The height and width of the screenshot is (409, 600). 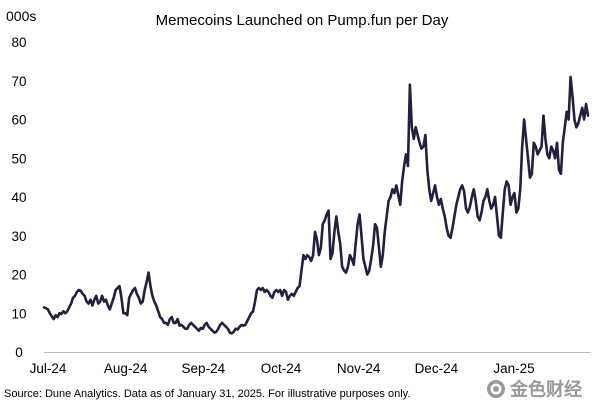 I want to click on x-tick-label: Jan-25, so click(x=513, y=368).